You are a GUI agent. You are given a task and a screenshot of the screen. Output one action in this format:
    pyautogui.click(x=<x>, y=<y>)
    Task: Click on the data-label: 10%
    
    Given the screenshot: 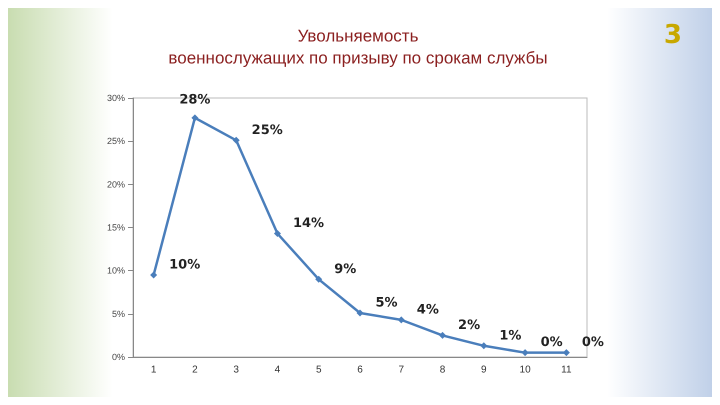 What is the action you would take?
    pyautogui.click(x=184, y=264)
    